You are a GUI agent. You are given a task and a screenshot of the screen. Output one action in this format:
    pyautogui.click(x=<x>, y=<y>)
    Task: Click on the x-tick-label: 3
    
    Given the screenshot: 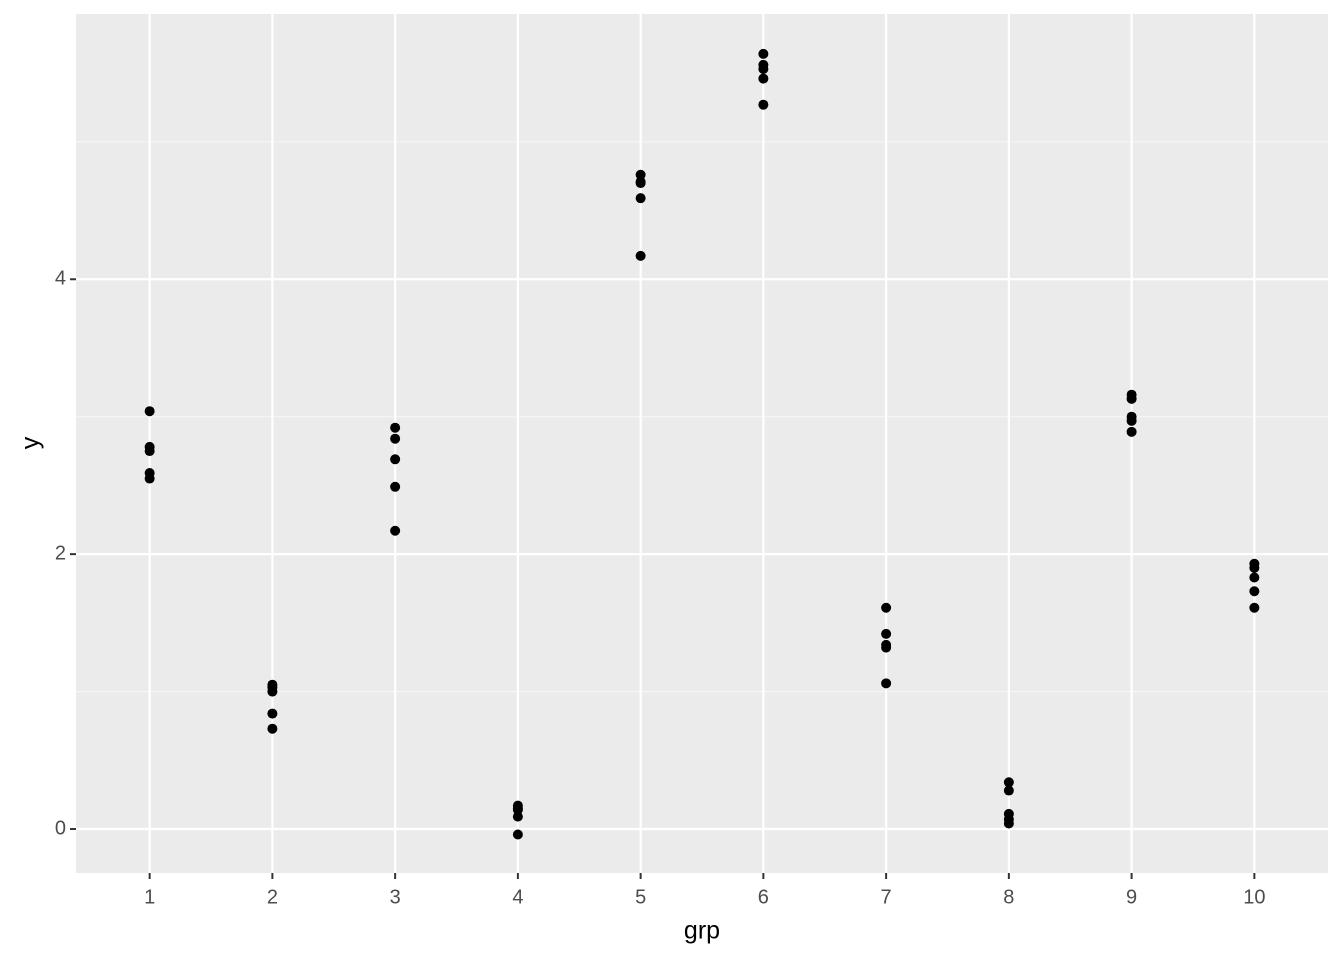 What is the action you would take?
    pyautogui.click(x=395, y=897)
    